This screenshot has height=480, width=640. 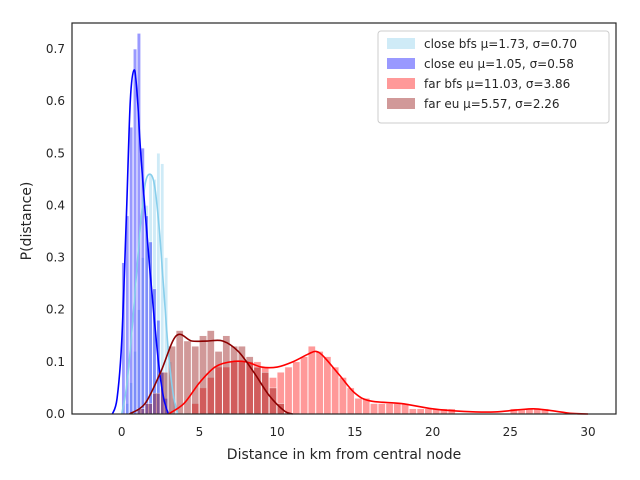 What do you see at coordinates (200, 432) in the screenshot?
I see `x-tick-label: 5` at bounding box center [200, 432].